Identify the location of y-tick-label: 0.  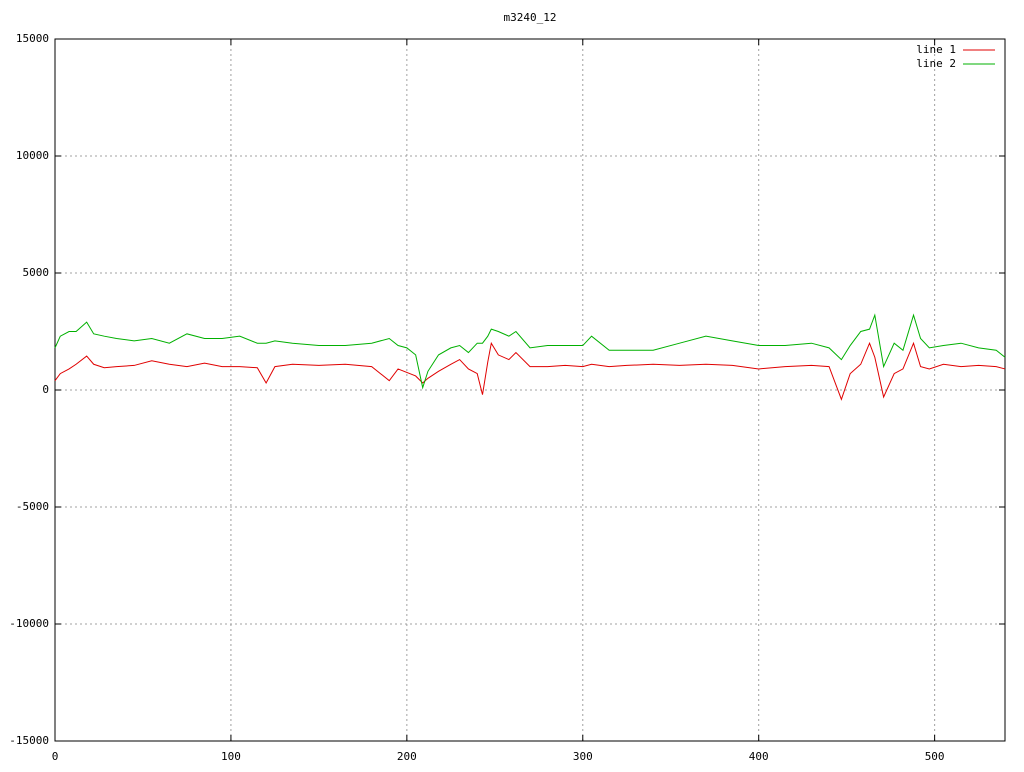
(45, 389).